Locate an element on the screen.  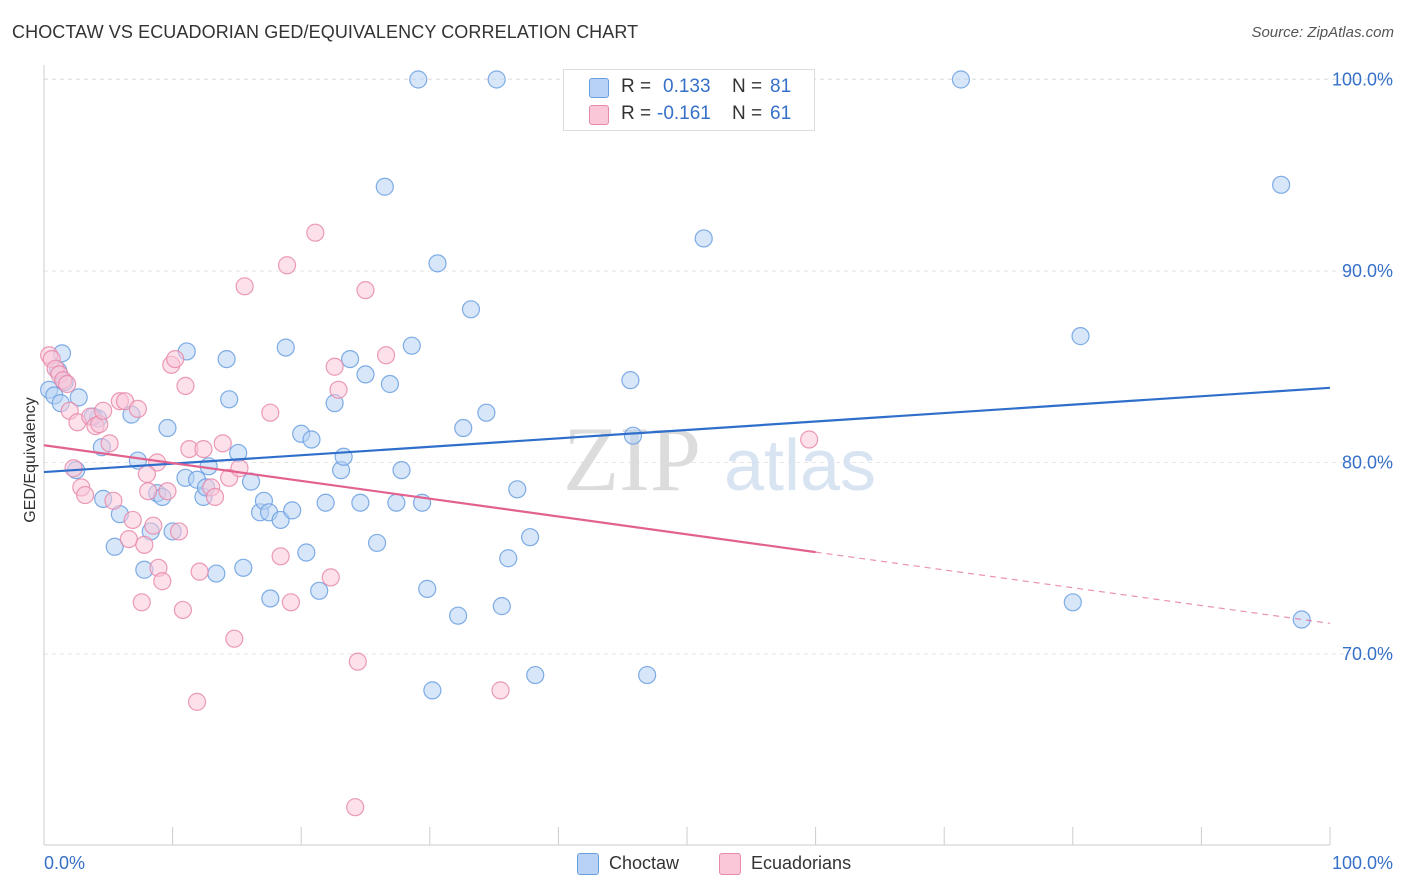
legend-r-value: 0.133 is located at coordinates (687, 86).